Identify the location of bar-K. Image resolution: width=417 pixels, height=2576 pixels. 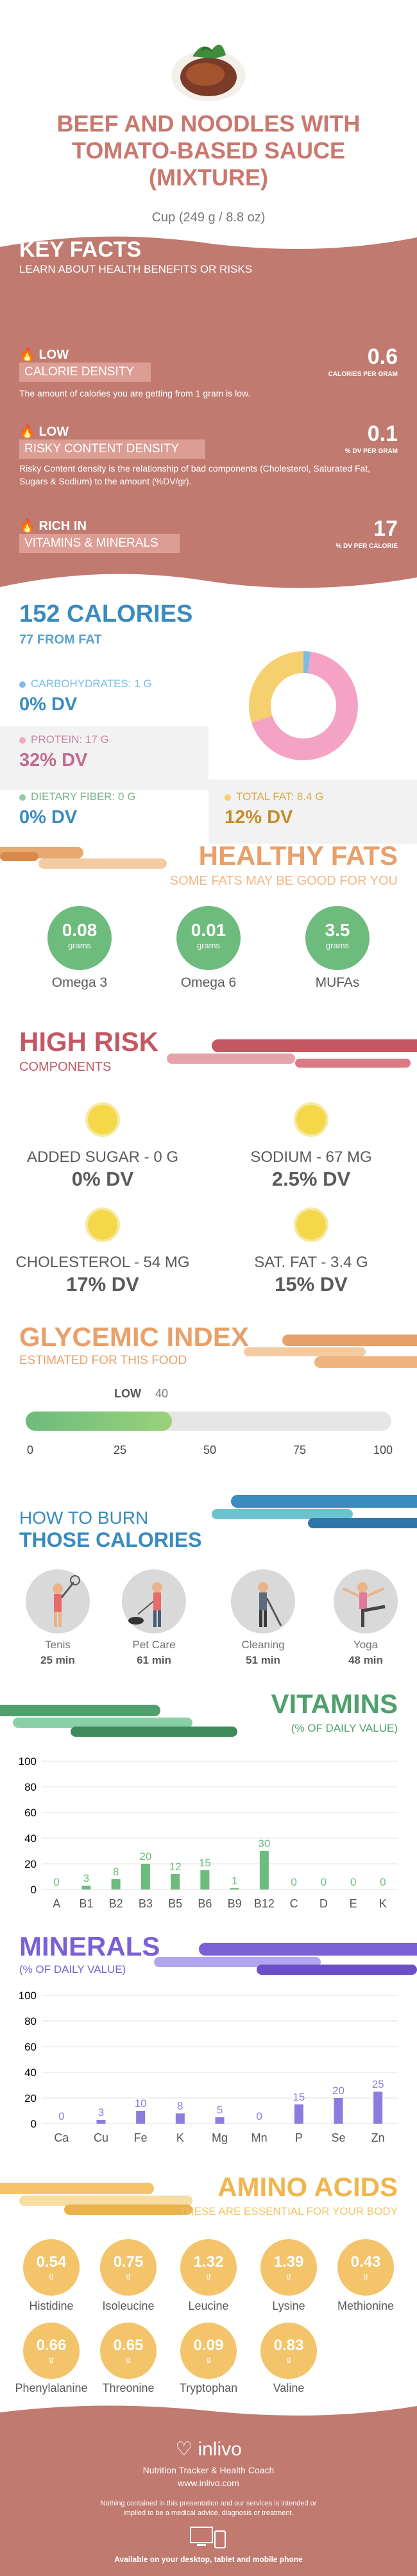
(180, 2118).